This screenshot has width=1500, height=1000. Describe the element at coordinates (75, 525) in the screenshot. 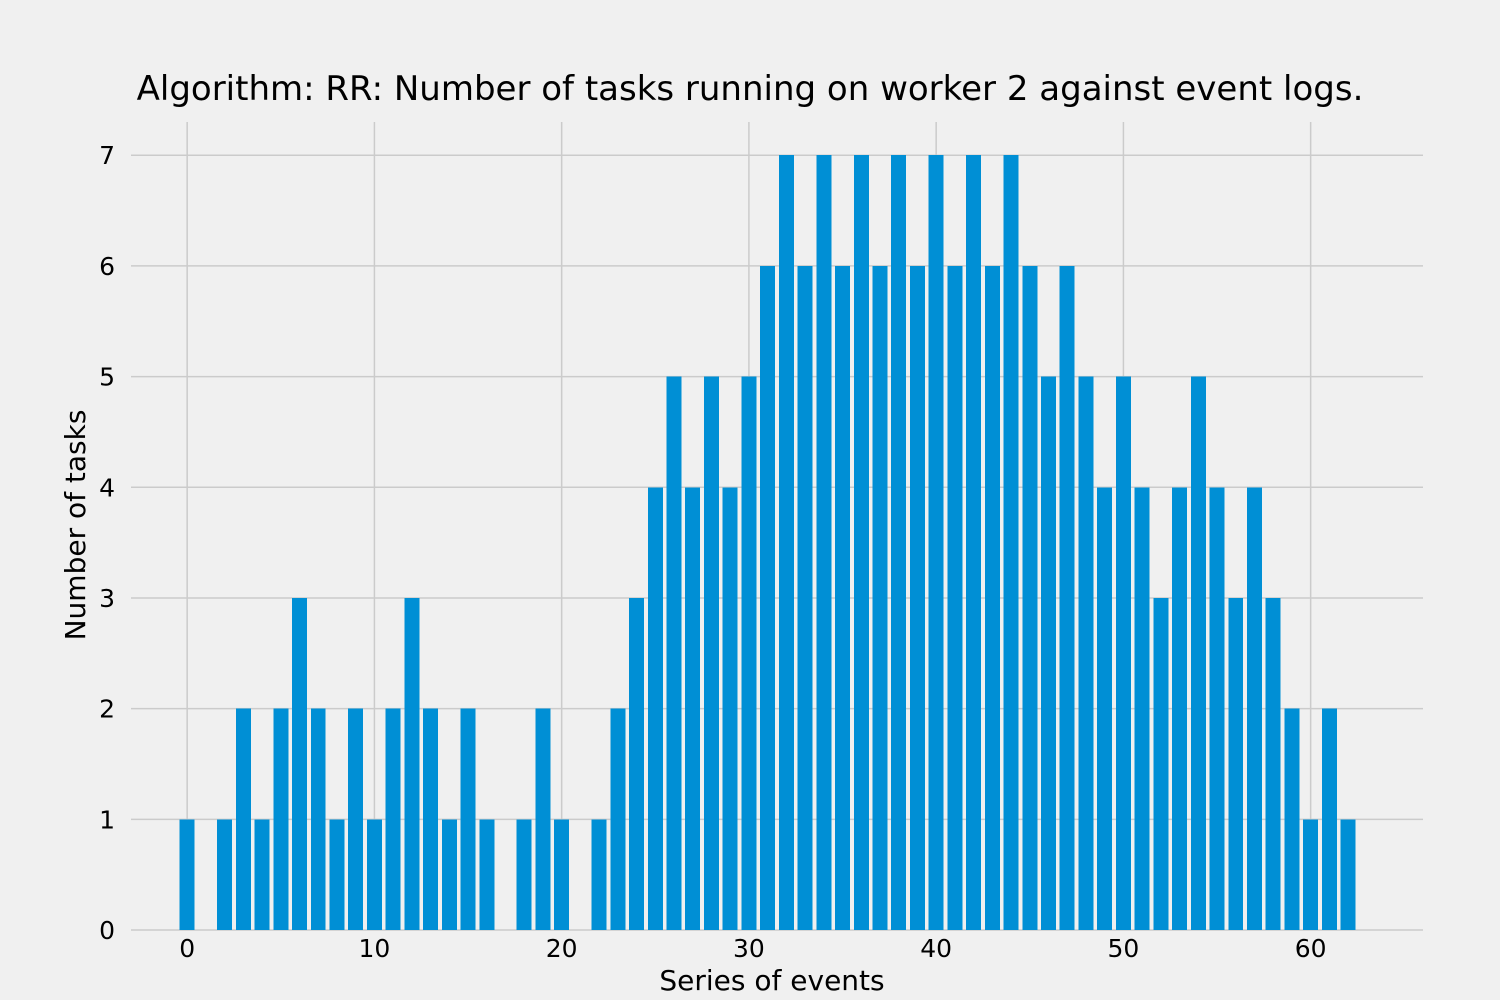

I see `y-axis-label: Number of tasks` at that location.